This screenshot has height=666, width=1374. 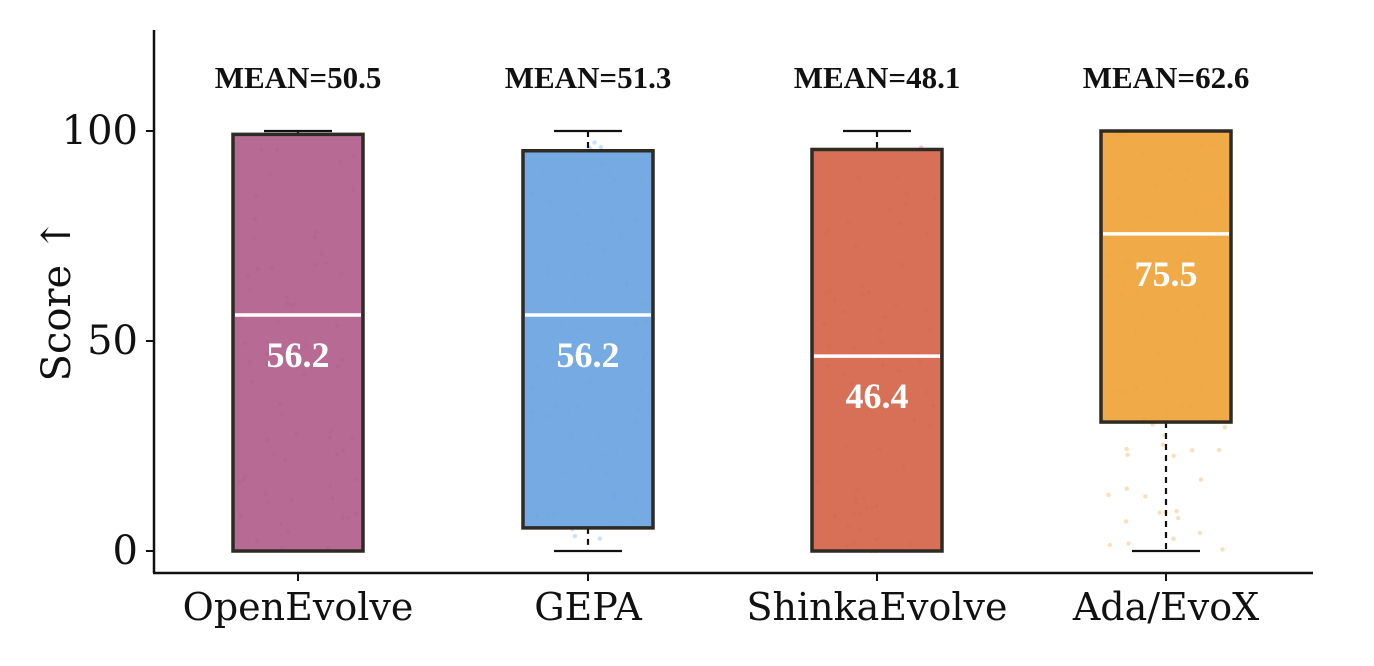 What do you see at coordinates (57, 300) in the screenshot?
I see `y-axis-label: Score ↑` at bounding box center [57, 300].